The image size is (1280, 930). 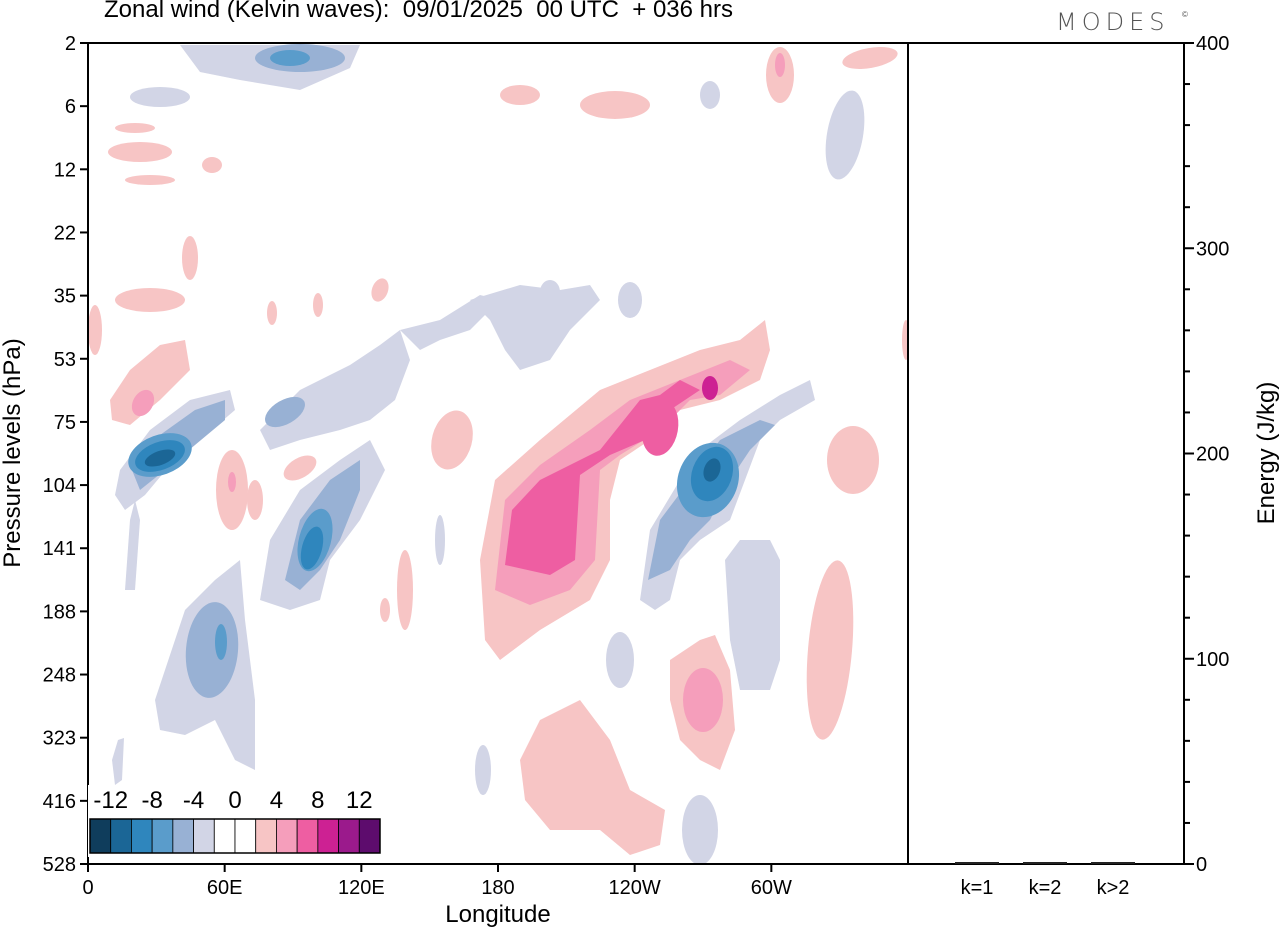 I want to click on wavenumber-axis: k=1 k=2 k>2, so click(x=1045, y=888).